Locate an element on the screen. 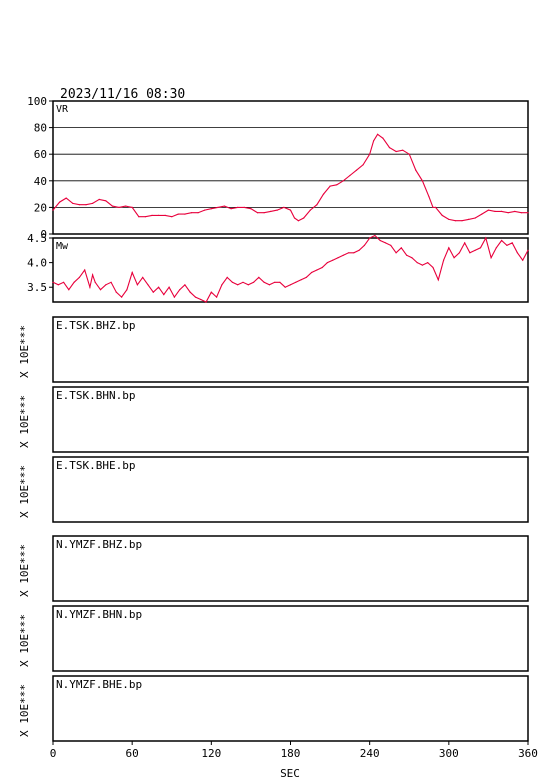 The width and height of the screenshot is (554, 781). waveform-label: E.TSK.BHN.bp is located at coordinates (95, 395).